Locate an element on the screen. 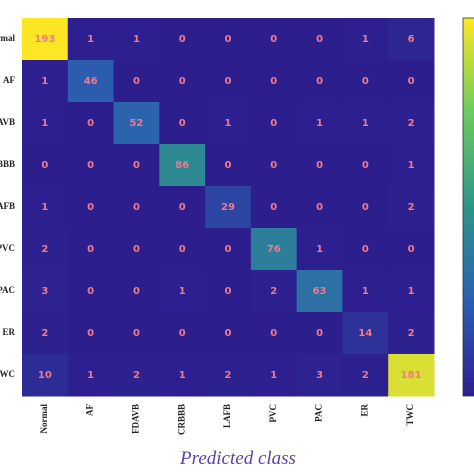 This screenshot has height=474, width=474. y-tick-label: FDAVB is located at coordinates (7, 122).